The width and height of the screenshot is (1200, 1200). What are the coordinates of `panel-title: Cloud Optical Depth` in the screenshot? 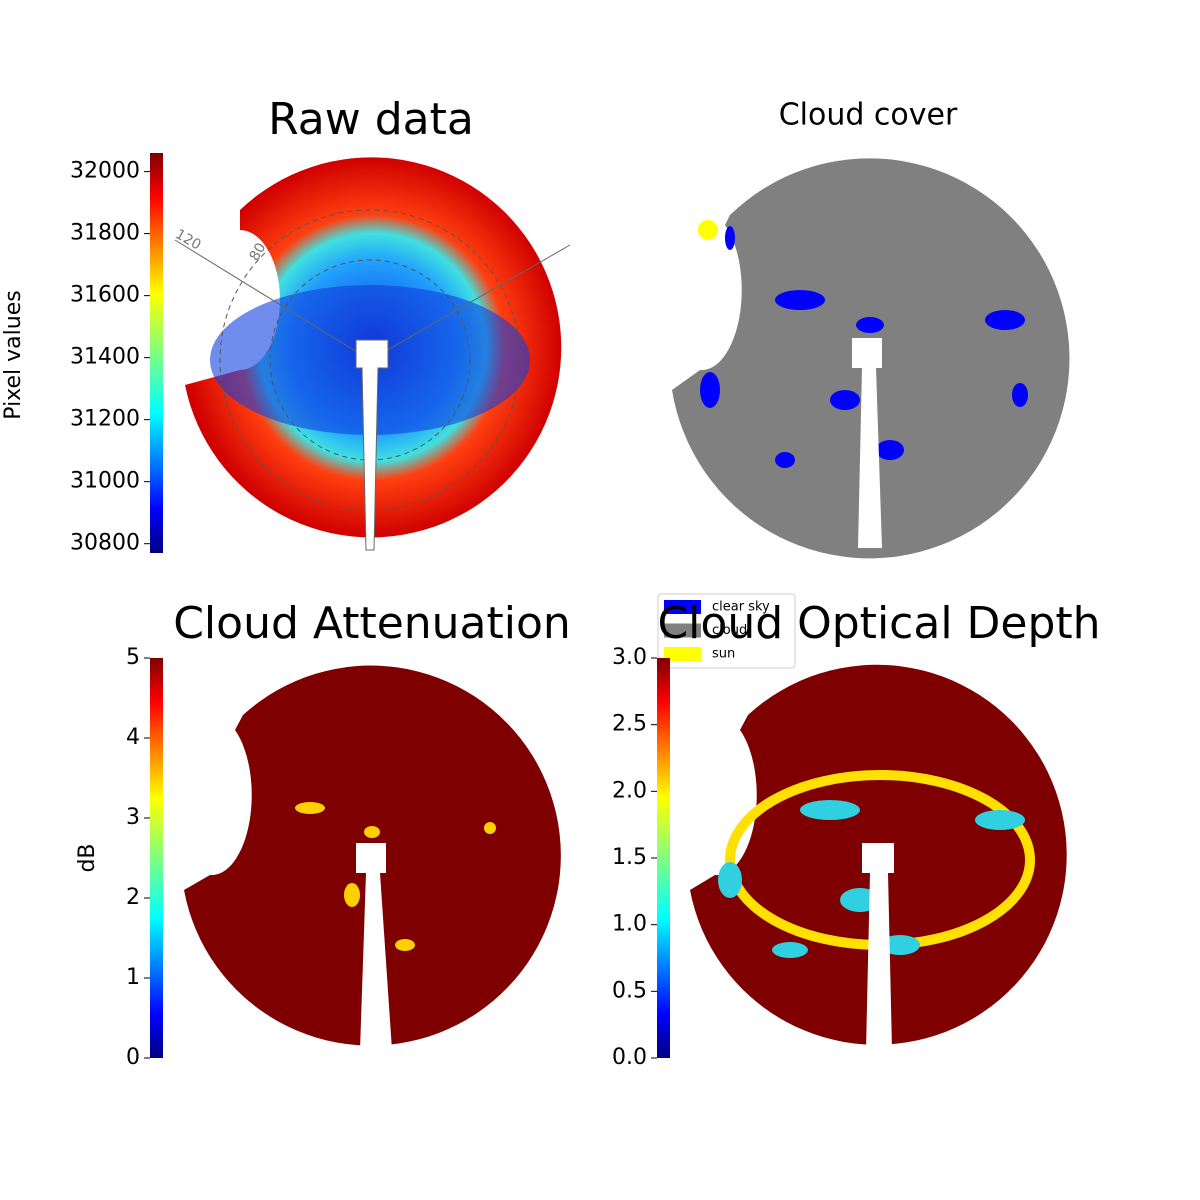 It's located at (878, 623).